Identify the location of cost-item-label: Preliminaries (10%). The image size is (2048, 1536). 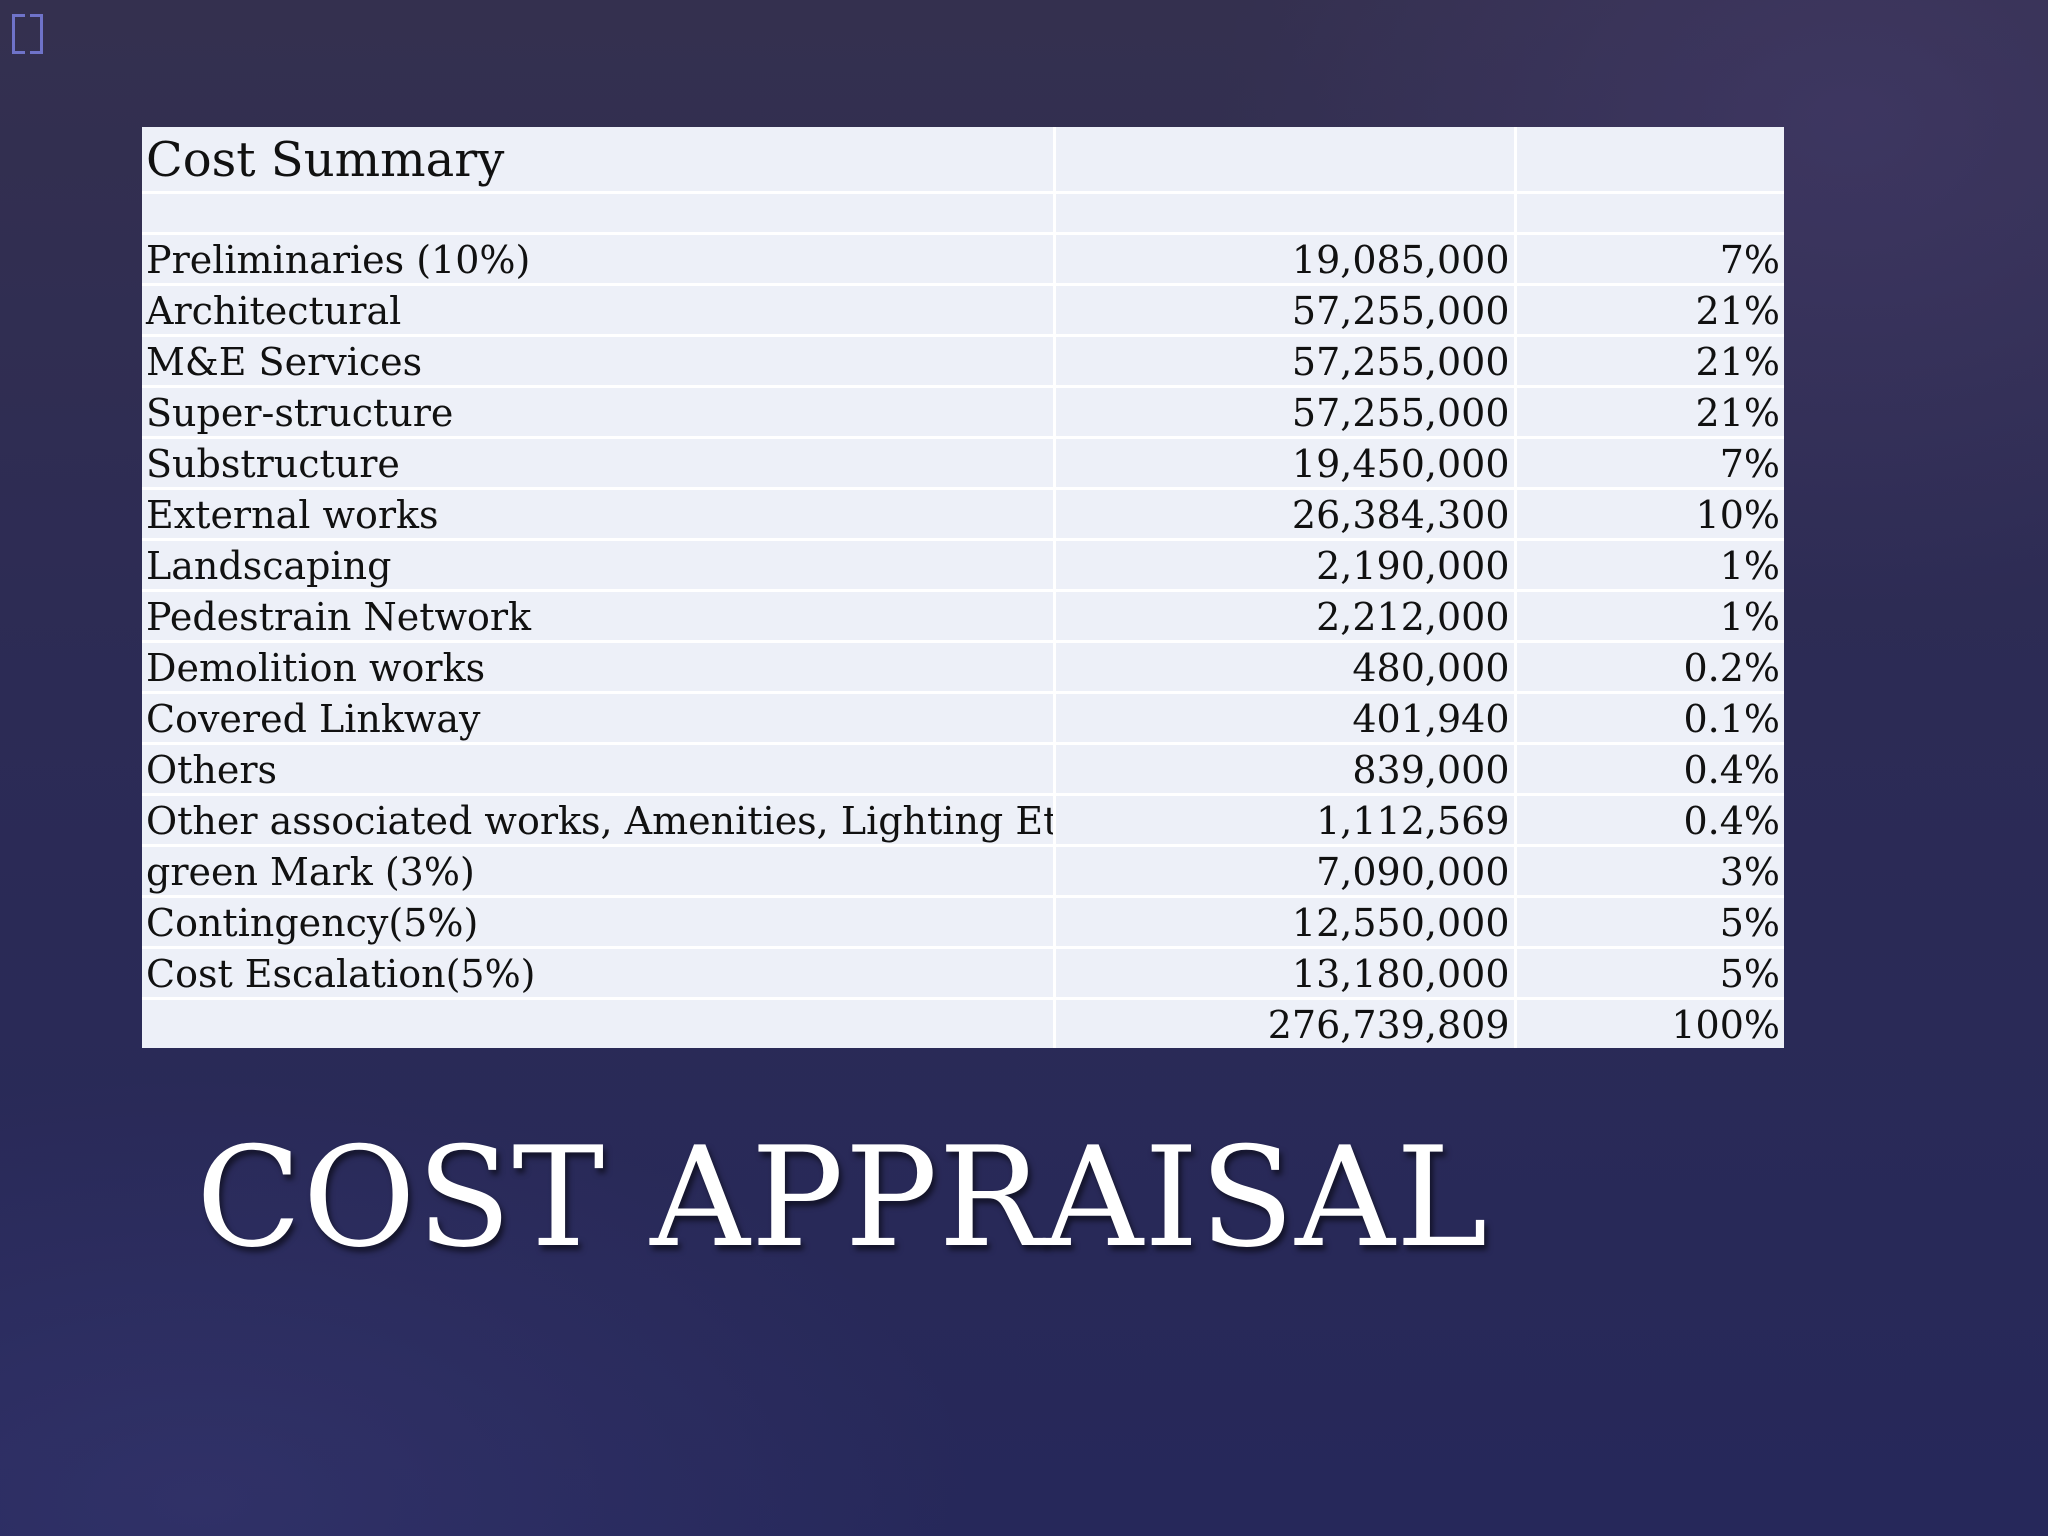
(599, 259).